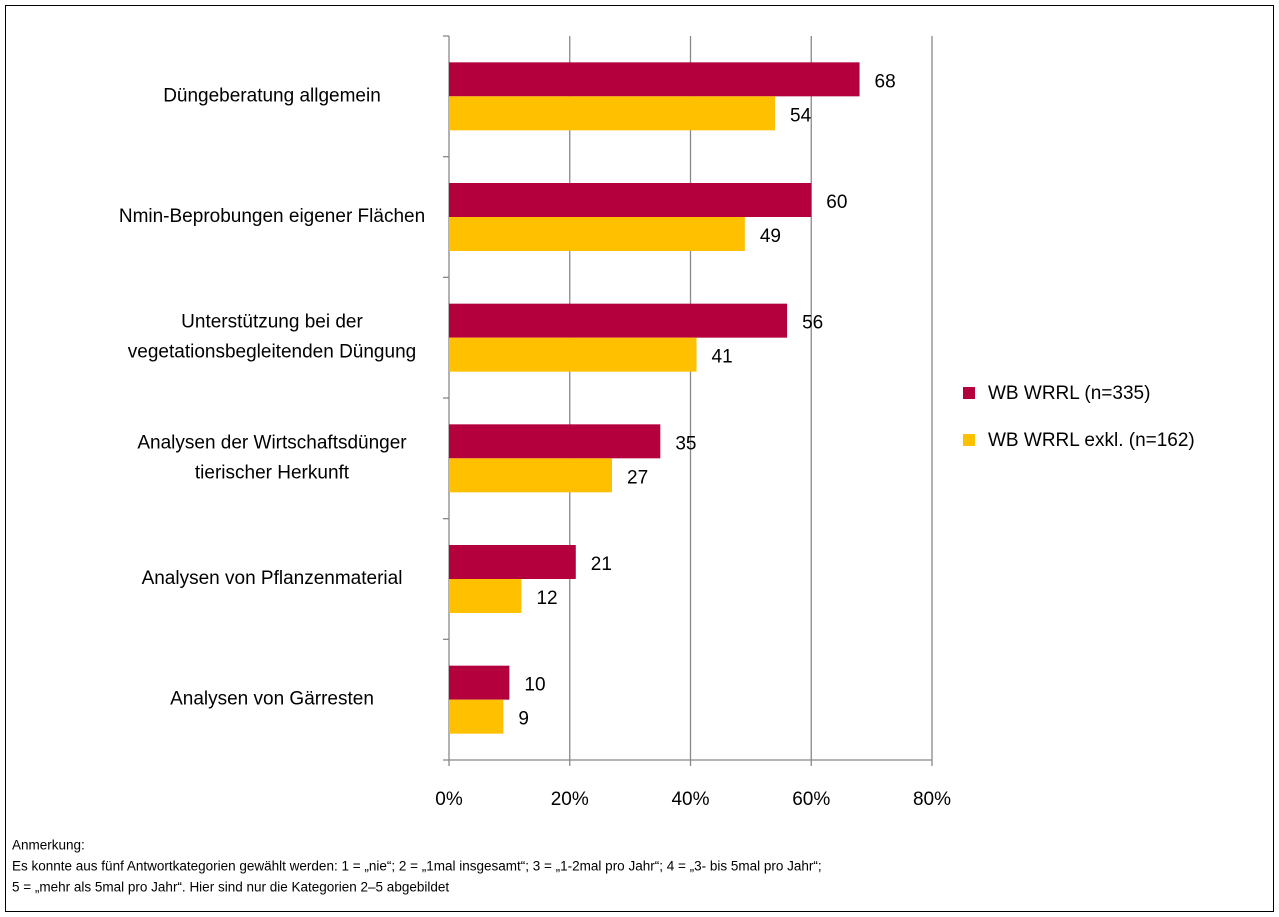 The width and height of the screenshot is (1279, 917). Describe the element at coordinates (722, 357) in the screenshot. I see `value-label: 41` at that location.